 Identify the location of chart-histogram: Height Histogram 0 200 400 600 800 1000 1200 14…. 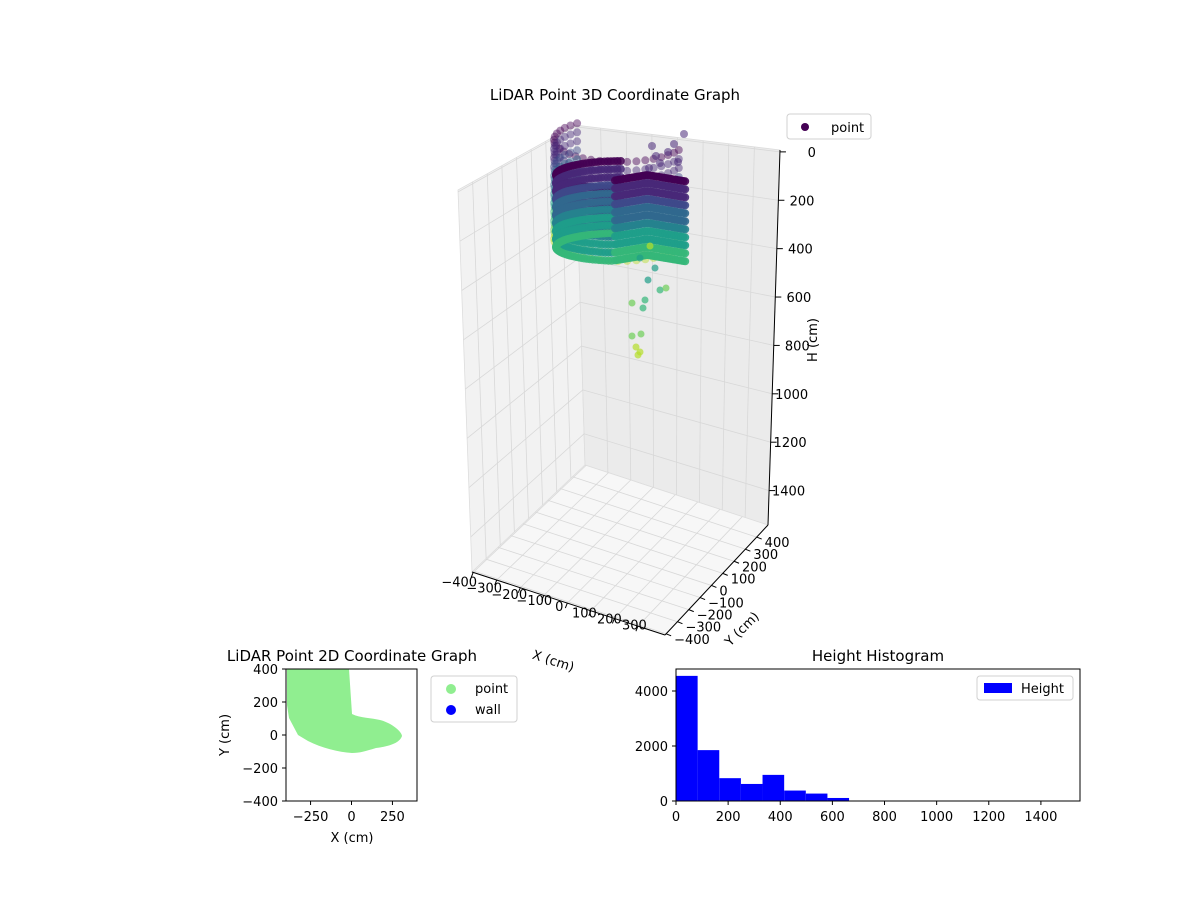
(858, 736).